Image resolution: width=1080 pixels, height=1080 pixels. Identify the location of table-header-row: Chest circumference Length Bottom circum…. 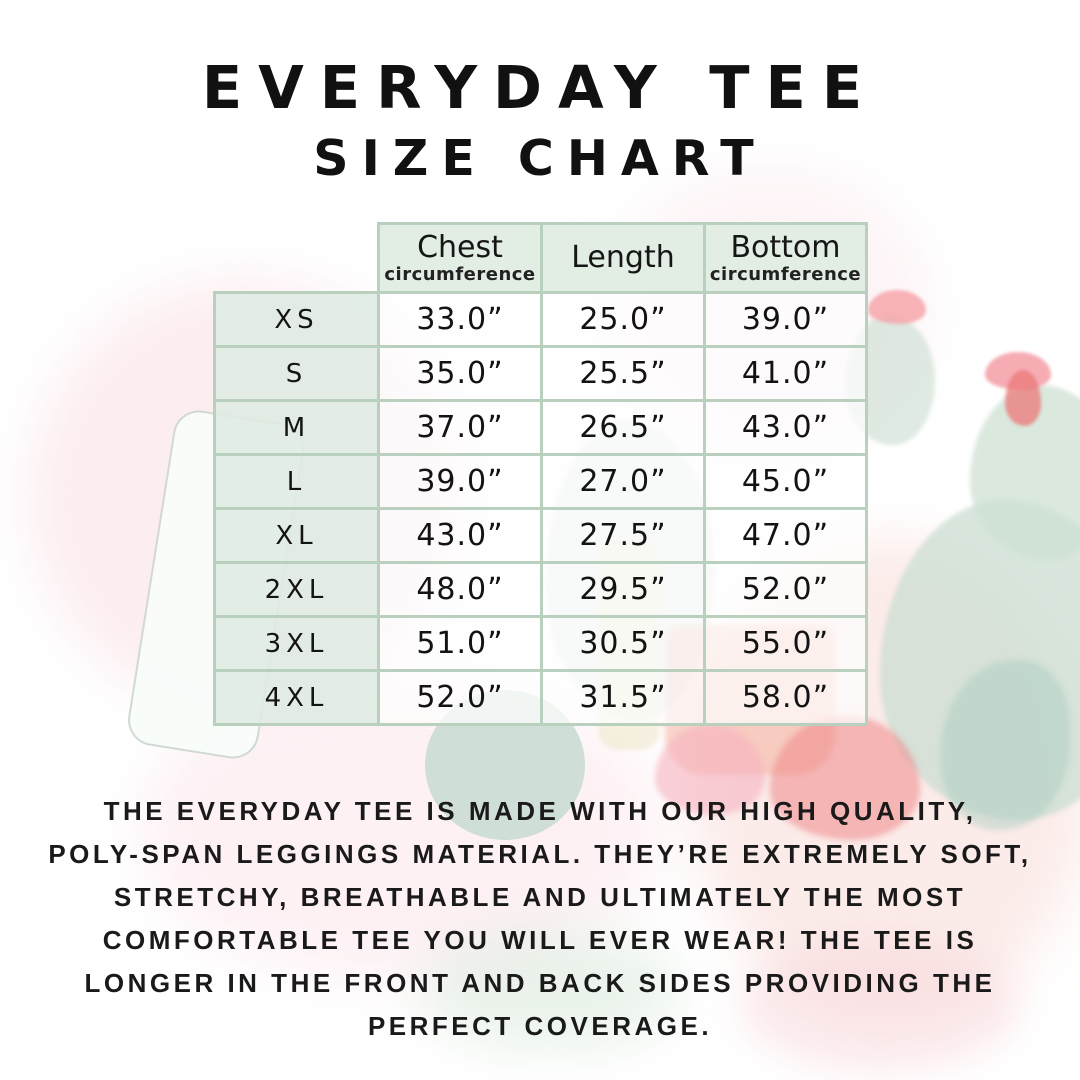
(541, 258).